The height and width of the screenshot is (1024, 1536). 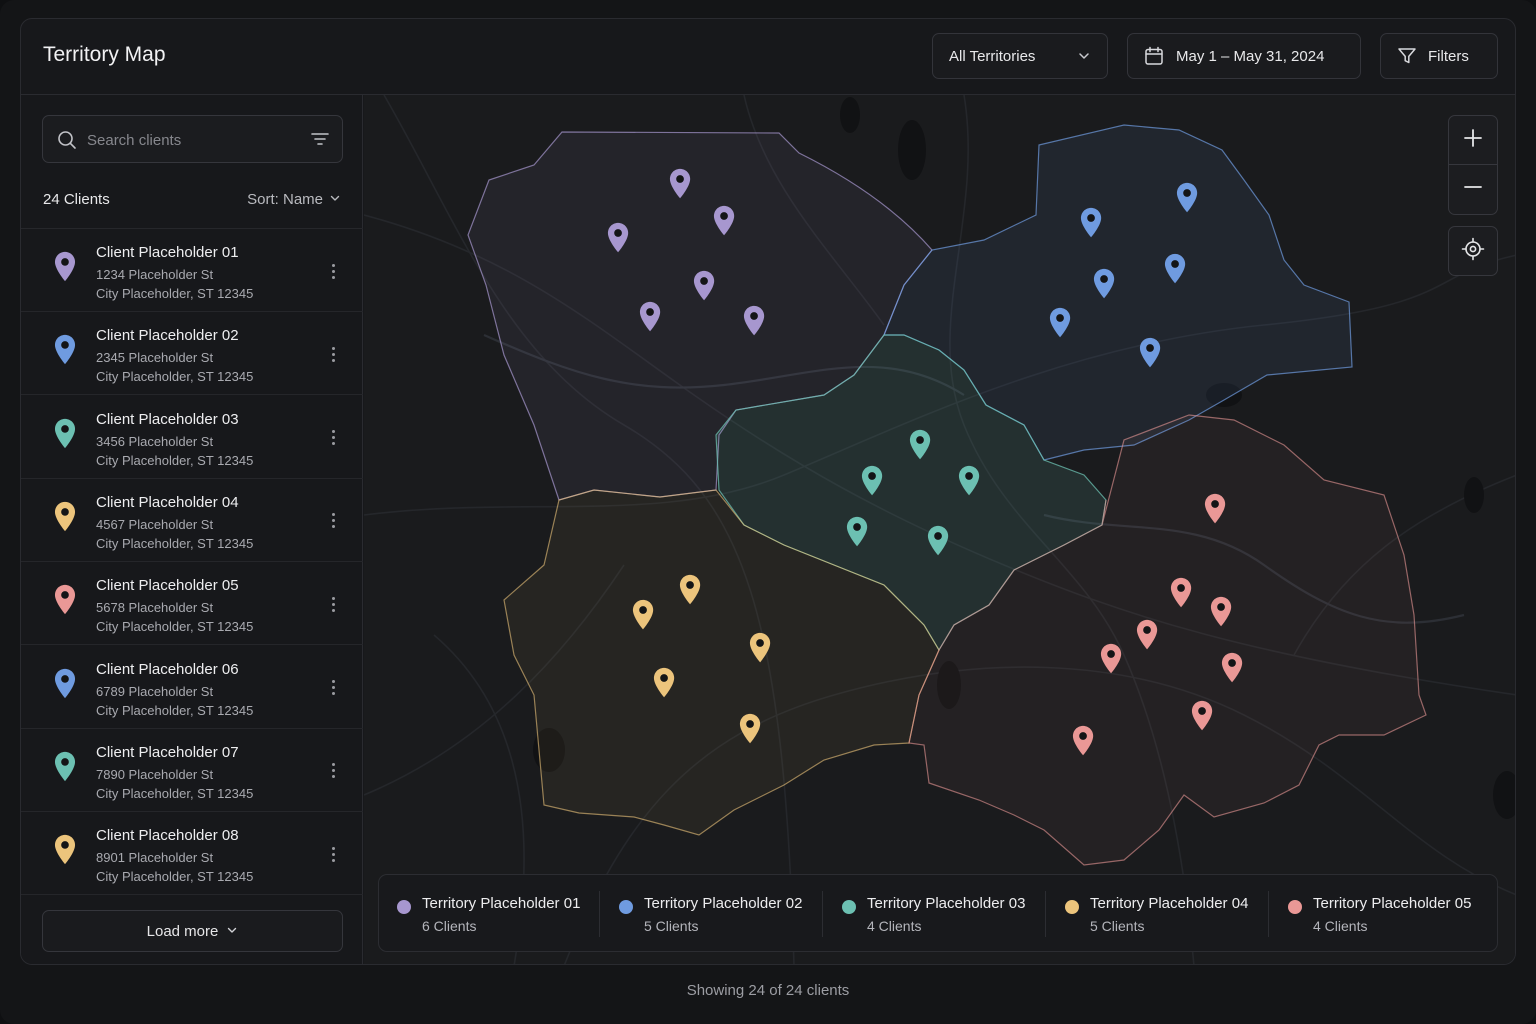 I want to click on filters-button: Filters, so click(x=1439, y=56).